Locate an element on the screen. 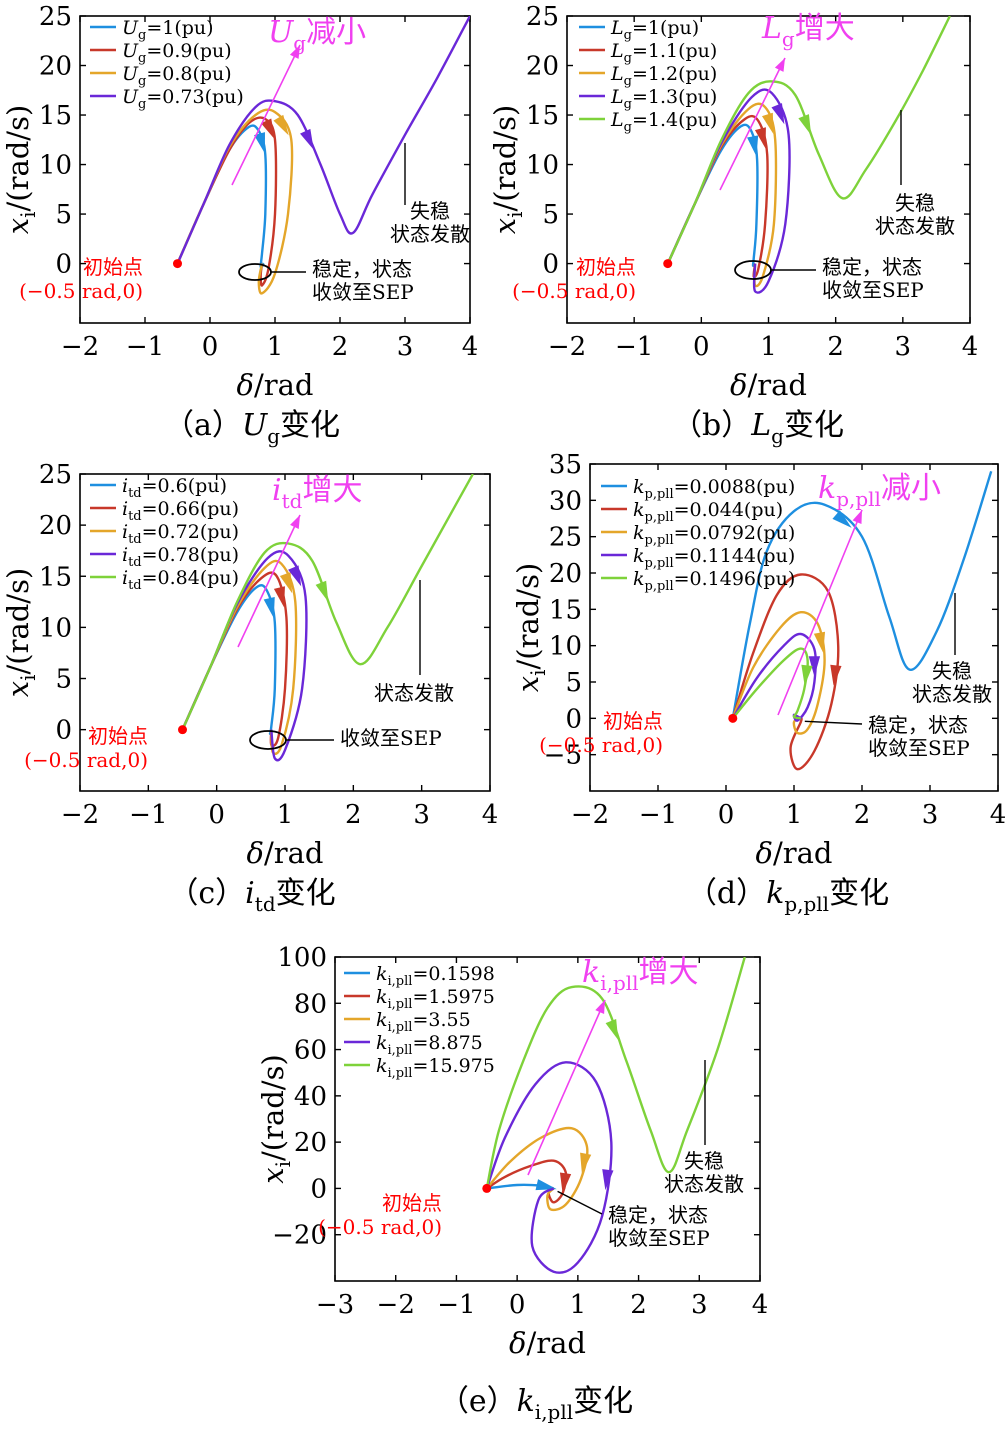  panel-caption: （b）Lg变化 is located at coordinates (758, 428).